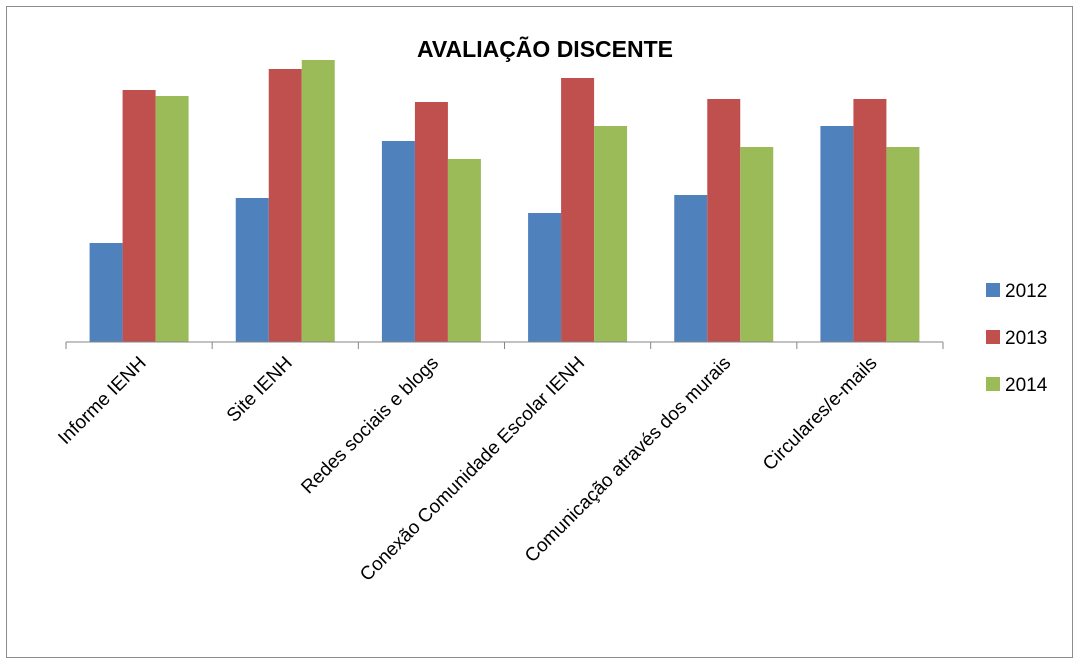 This screenshot has width=1081, height=666. Describe the element at coordinates (472, 469) in the screenshot. I see `x-tick-label: Conexão Comunidade Escolar IENH` at that location.